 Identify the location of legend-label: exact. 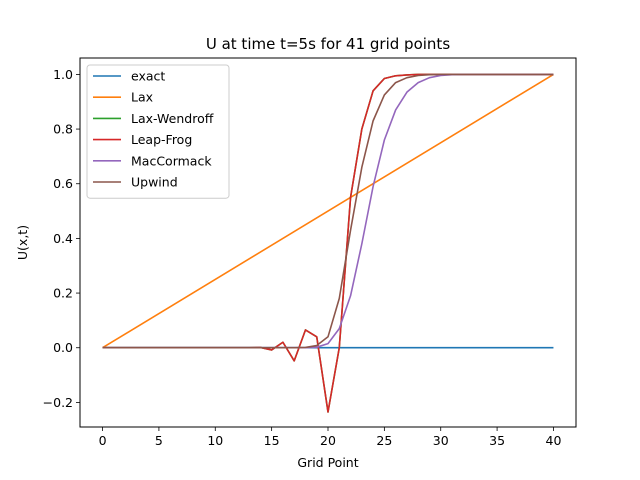
(148, 76).